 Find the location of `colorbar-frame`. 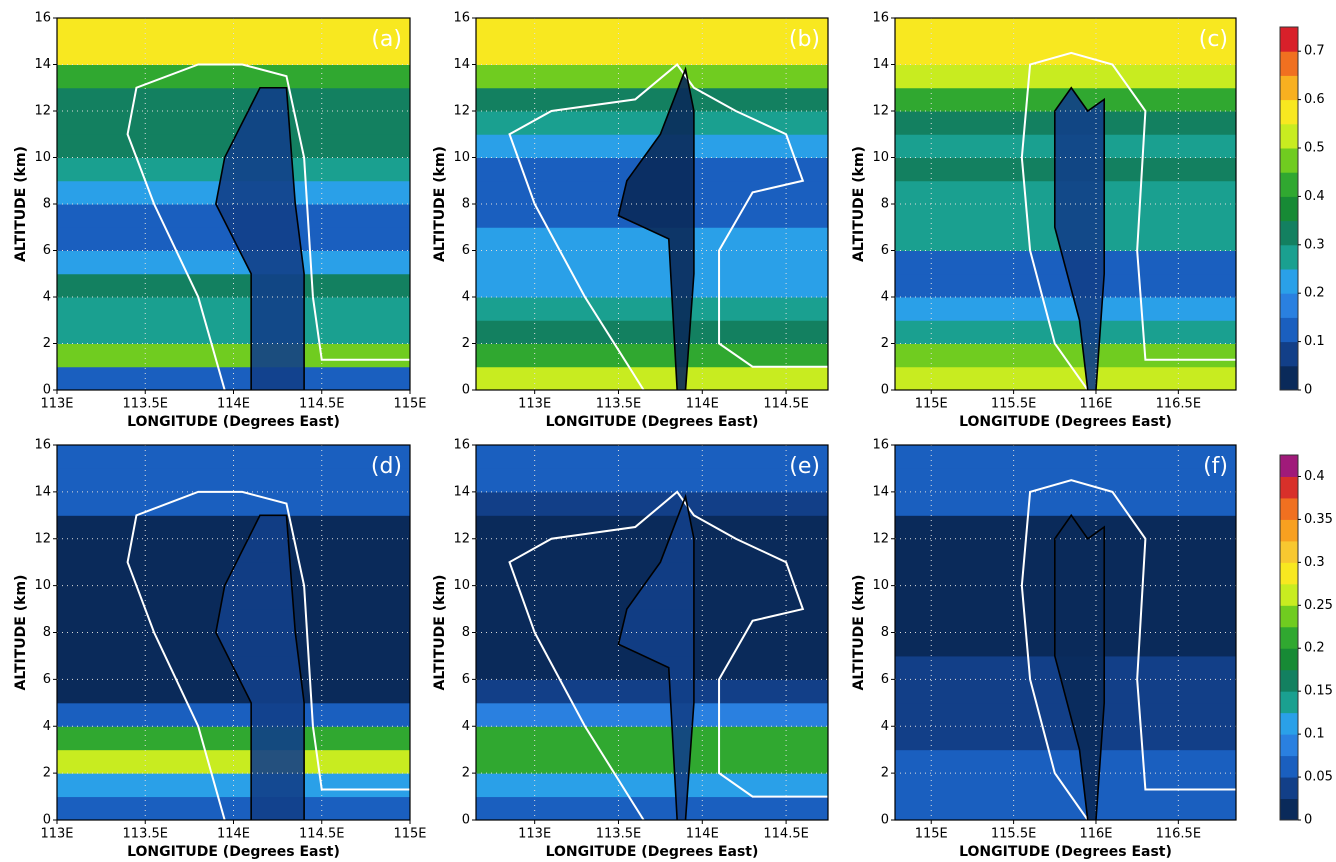

colorbar-frame is located at coordinates (1289, 637).